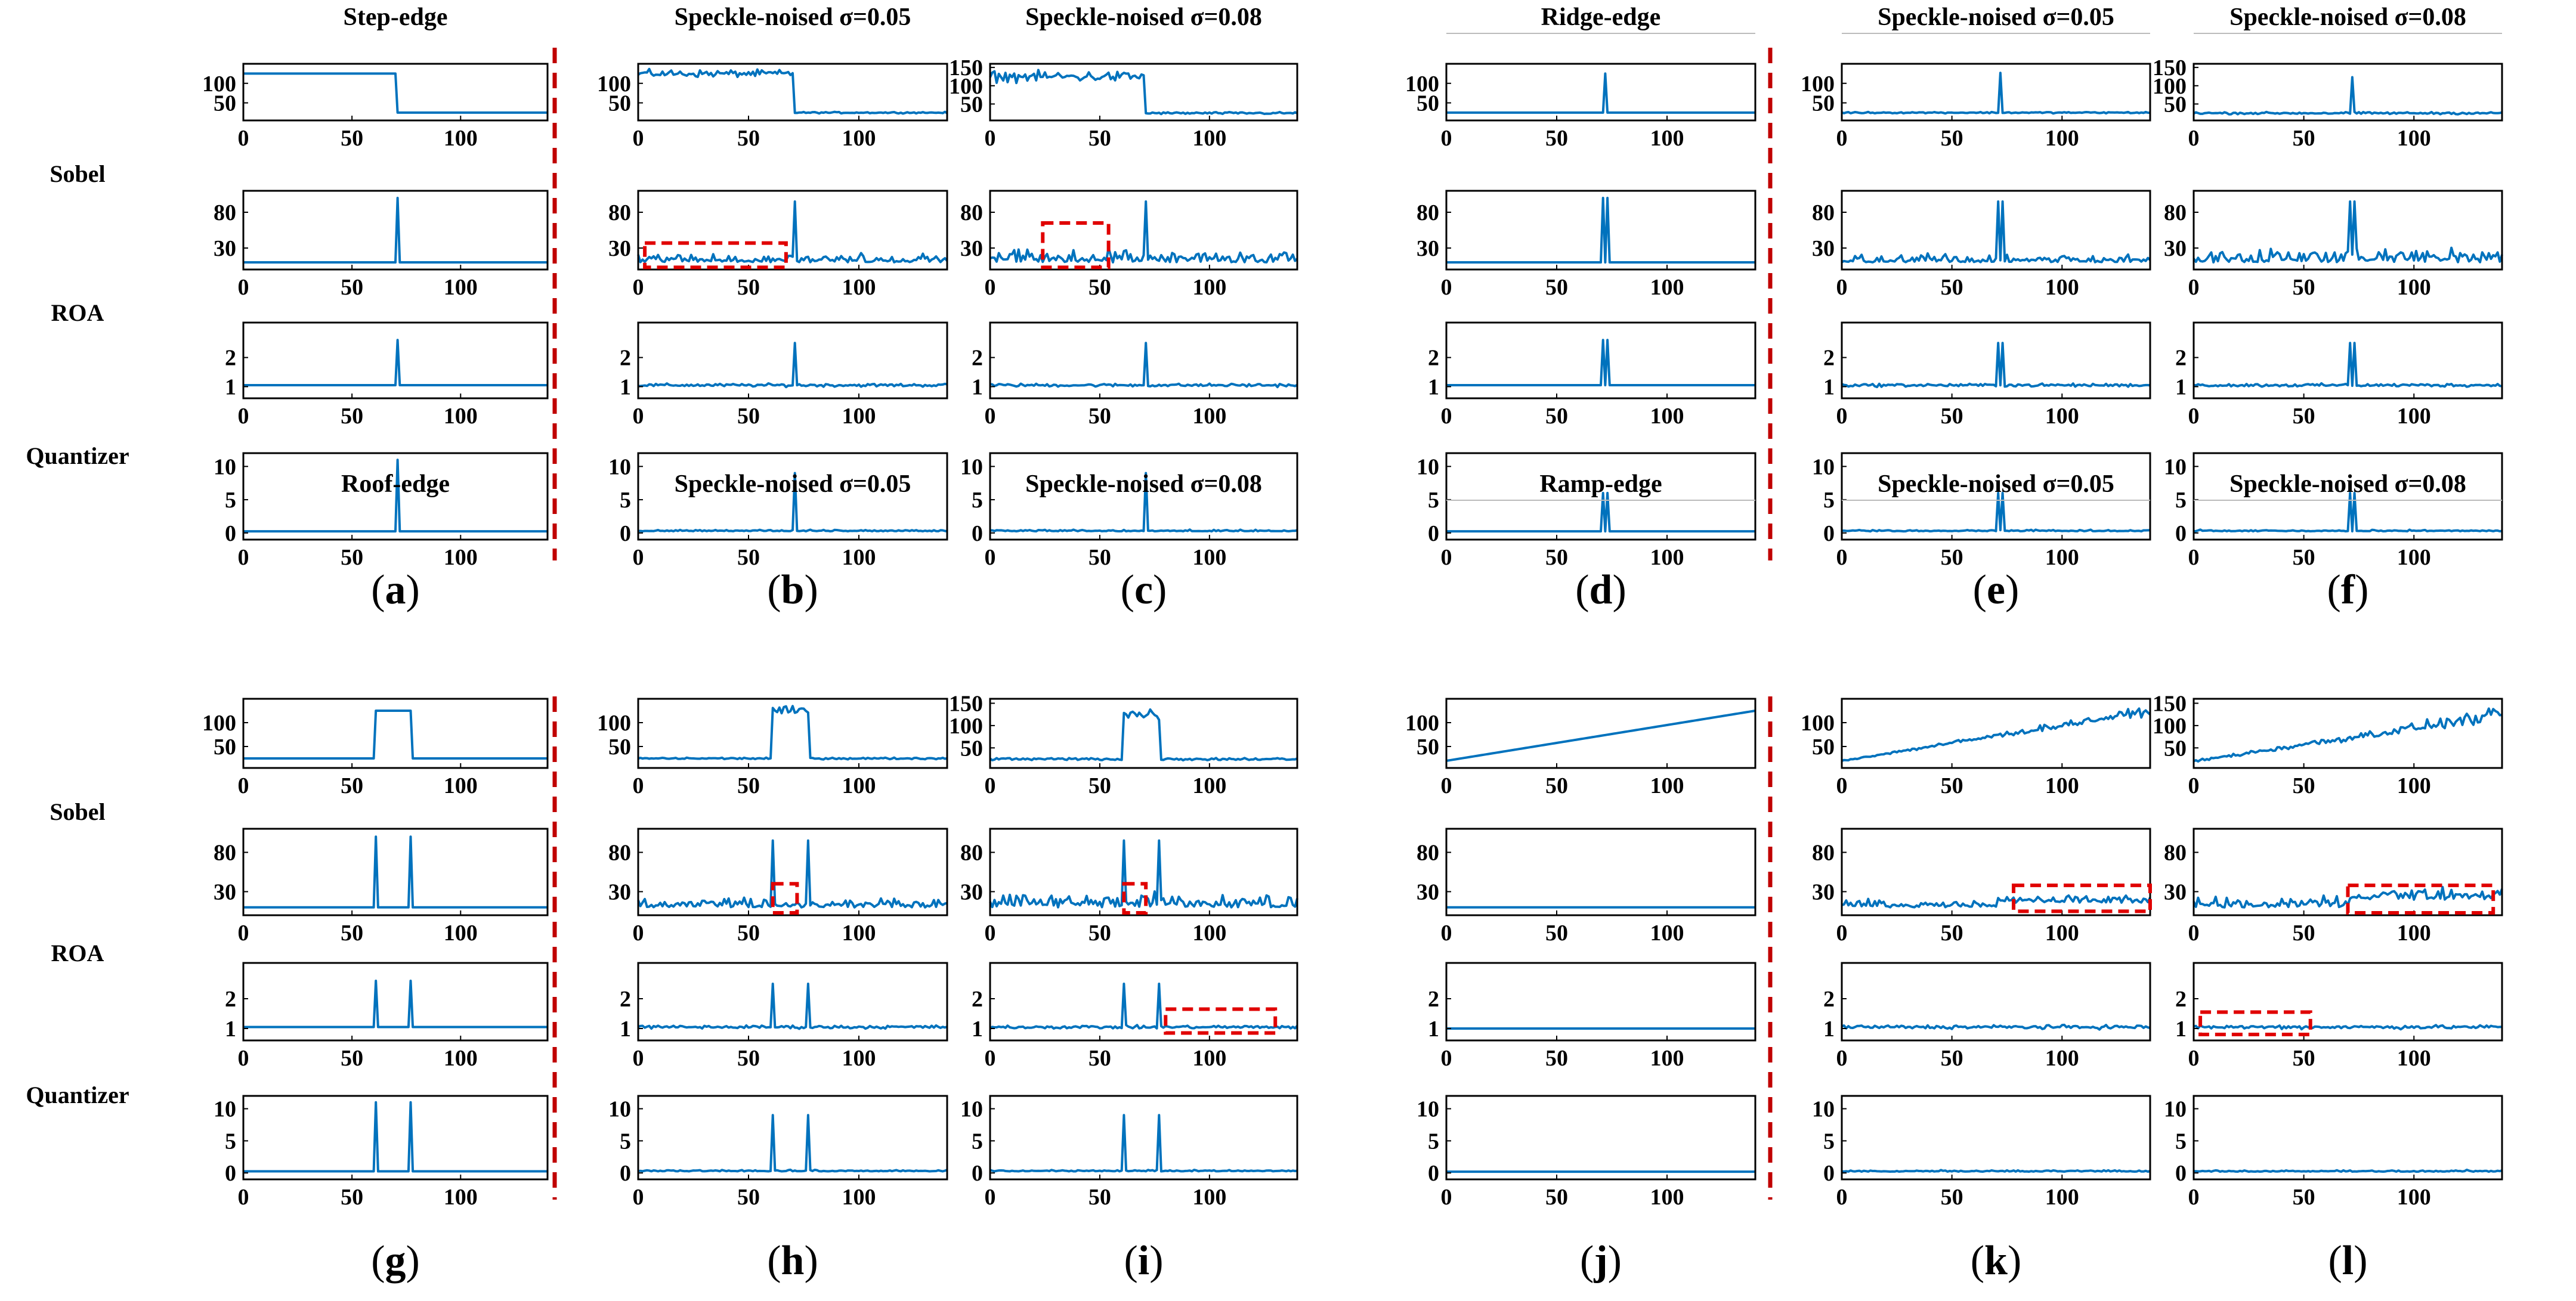 This screenshot has height=1301, width=2576. I want to click on highlight-box, so click(2420, 899).